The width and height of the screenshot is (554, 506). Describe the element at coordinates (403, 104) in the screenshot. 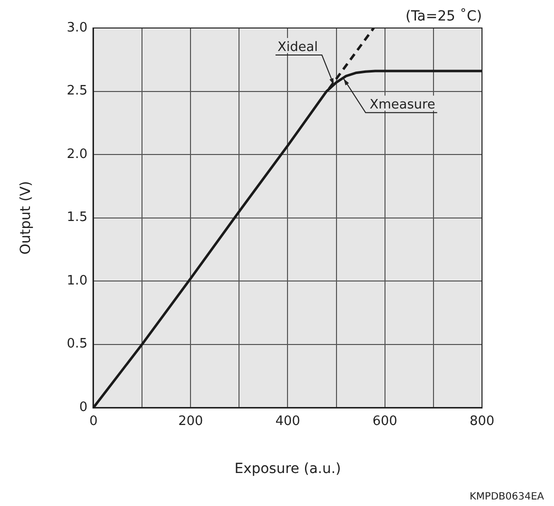

I see `annotation: Xmeasure` at that location.